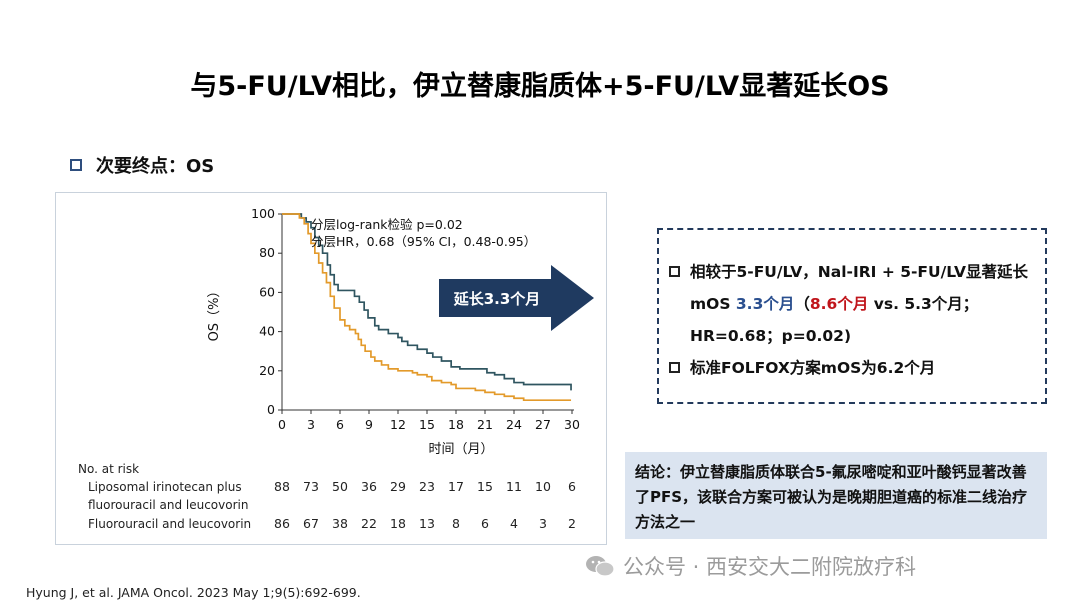 This screenshot has height=608, width=1080. What do you see at coordinates (282, 424) in the screenshot?
I see `x-tick-label: 0` at bounding box center [282, 424].